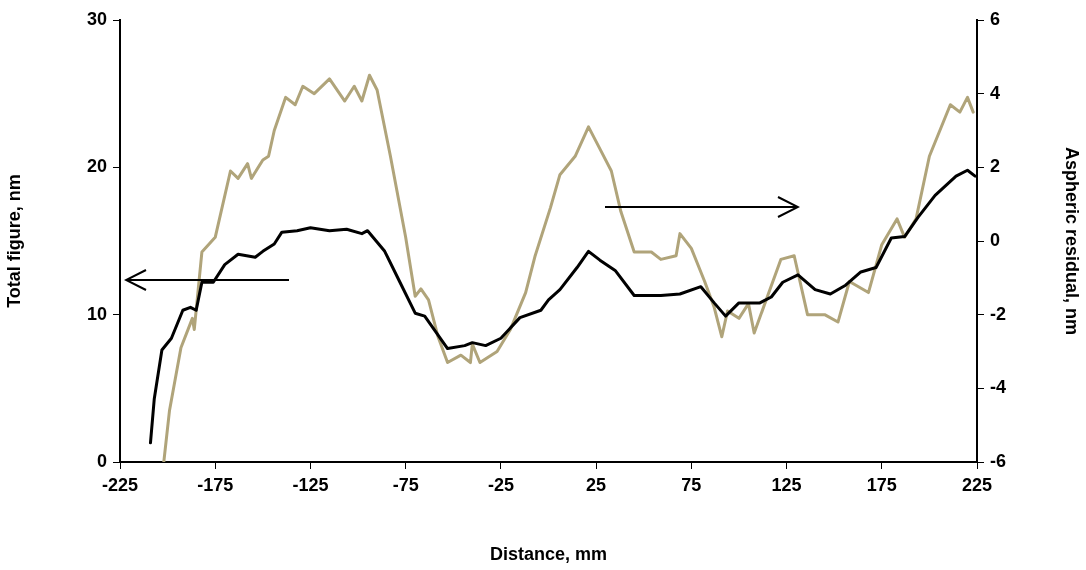 This screenshot has width=1086, height=570. I want to click on y-axis-title: Total figure, nm, so click(13, 241).